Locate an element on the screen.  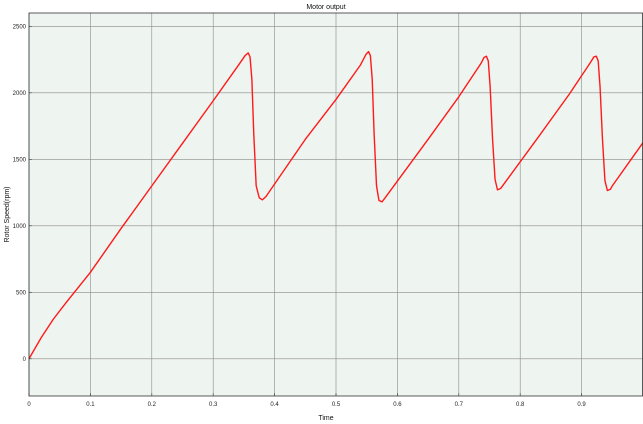
x-tick-label: 0.5 is located at coordinates (336, 405).